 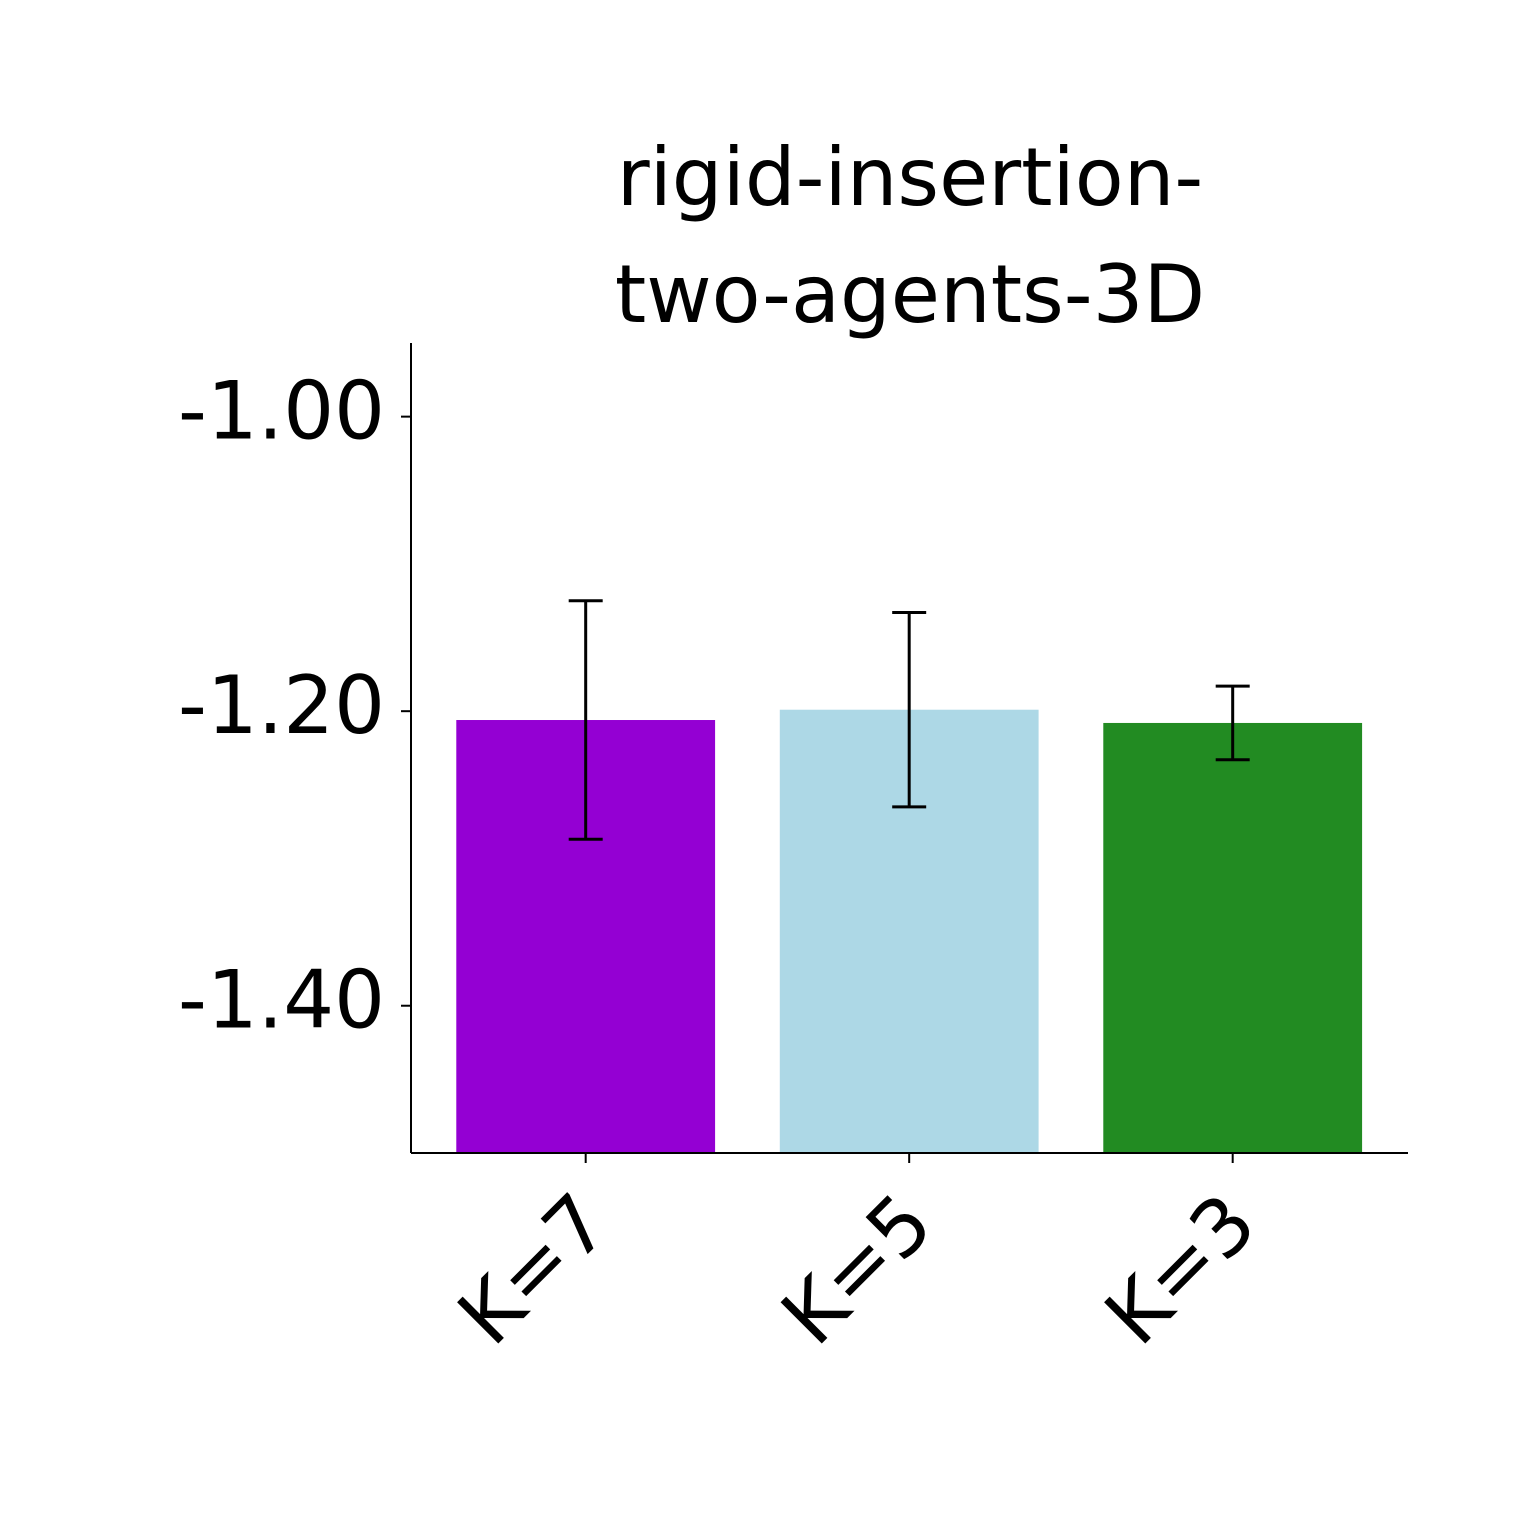 What do you see at coordinates (910, 177) in the screenshot?
I see `chart-title: rigid-insertion-` at bounding box center [910, 177].